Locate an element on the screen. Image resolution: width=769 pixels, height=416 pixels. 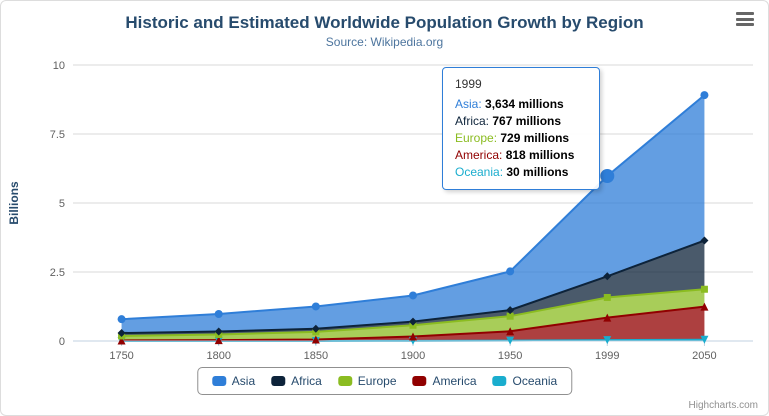
legend-label: Asia is located at coordinates (243, 381).